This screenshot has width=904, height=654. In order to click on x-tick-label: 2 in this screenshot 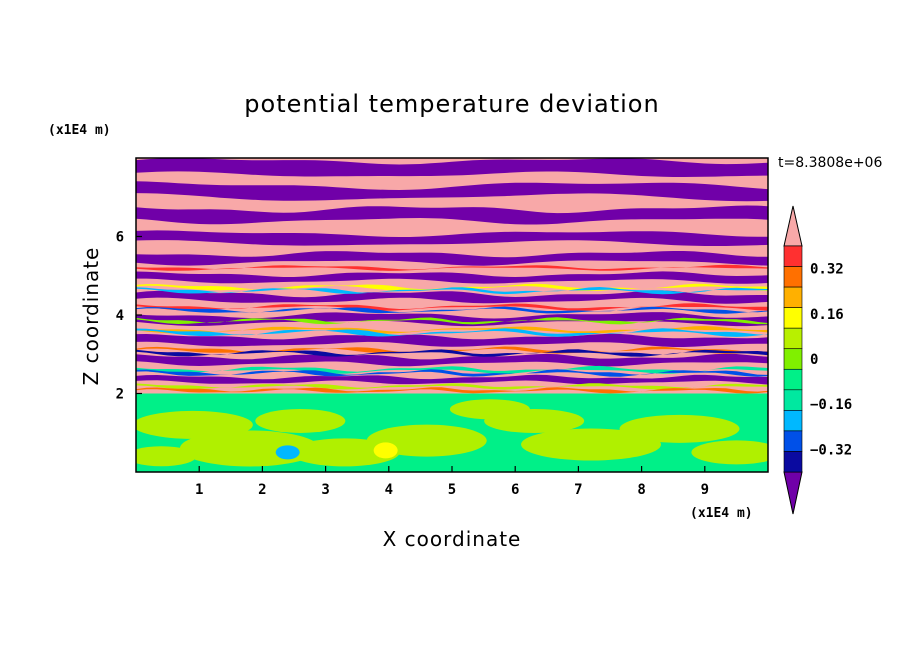, I will do `click(262, 490)`.